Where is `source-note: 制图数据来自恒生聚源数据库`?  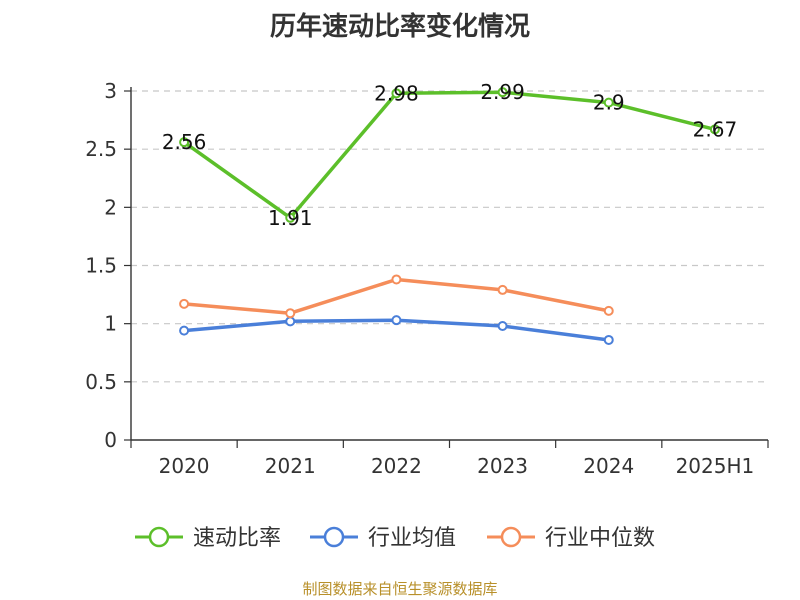 source-note: 制图数据来自恒生聚源数据库 is located at coordinates (400, 589).